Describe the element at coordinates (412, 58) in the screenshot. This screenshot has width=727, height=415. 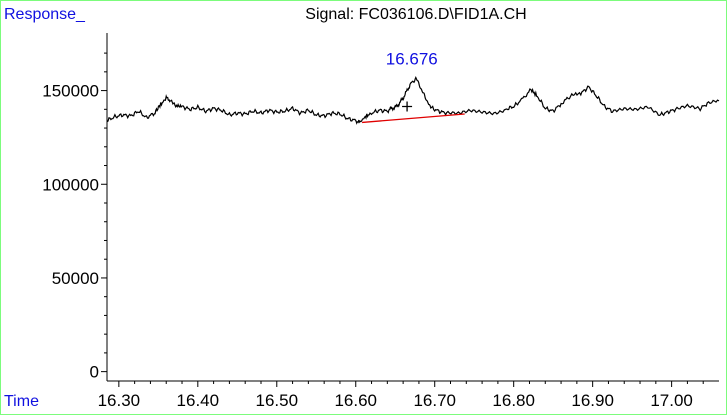
I see `peak-label: 16.676` at that location.